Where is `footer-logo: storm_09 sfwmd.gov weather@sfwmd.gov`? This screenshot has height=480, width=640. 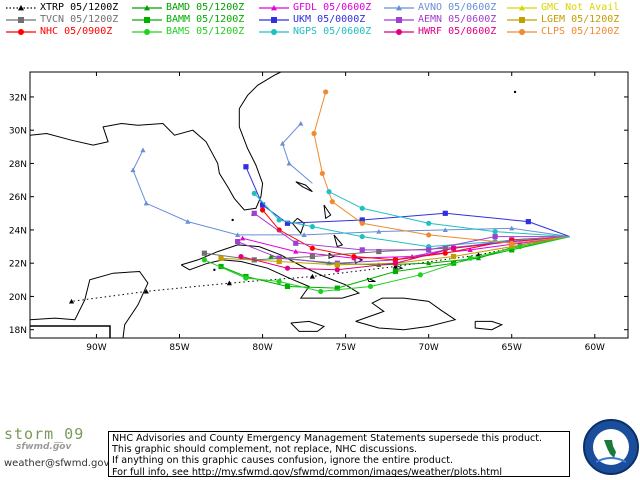 footer-logo: storm_09 sfwmd.gov weather@sfwmd.gov is located at coordinates (56, 450).